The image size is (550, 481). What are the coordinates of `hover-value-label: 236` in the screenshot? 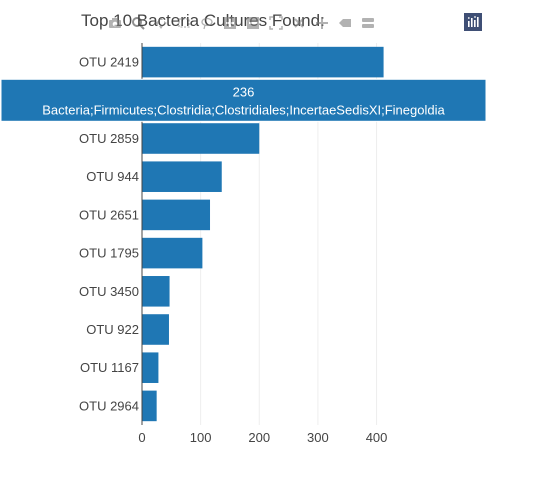 It's located at (244, 91).